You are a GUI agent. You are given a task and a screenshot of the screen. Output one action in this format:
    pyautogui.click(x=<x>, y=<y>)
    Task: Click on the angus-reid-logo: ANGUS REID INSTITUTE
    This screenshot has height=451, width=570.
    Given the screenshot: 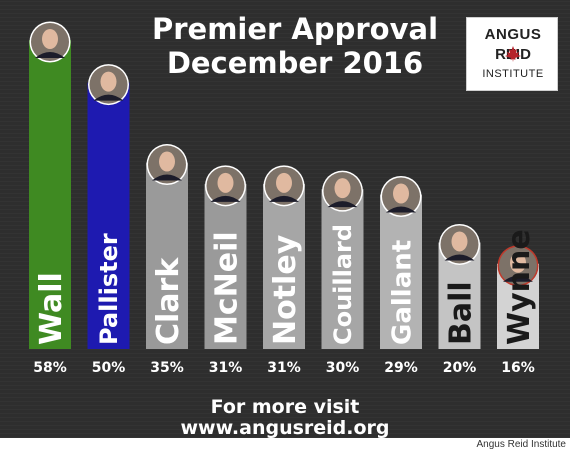 What is the action you would take?
    pyautogui.click(x=512, y=54)
    